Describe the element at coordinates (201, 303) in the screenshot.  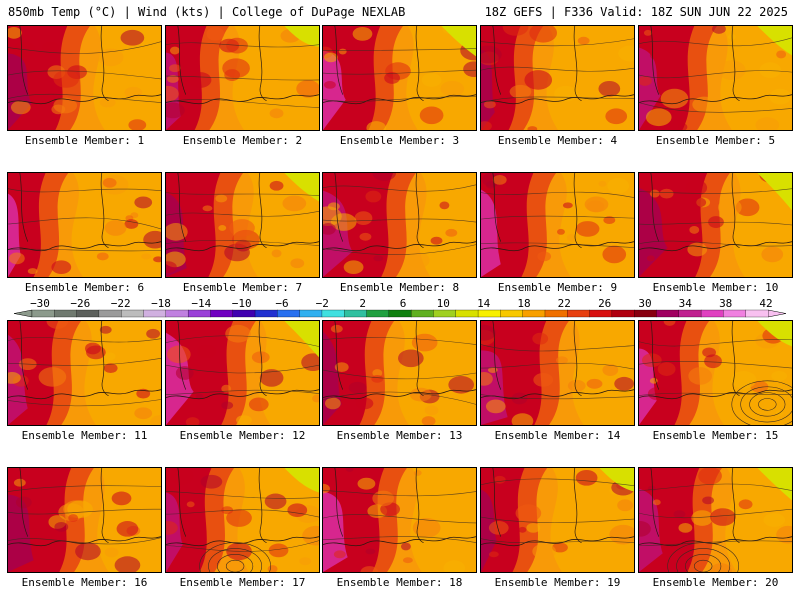
I see `colorbar-tick-label: −14` at that location.